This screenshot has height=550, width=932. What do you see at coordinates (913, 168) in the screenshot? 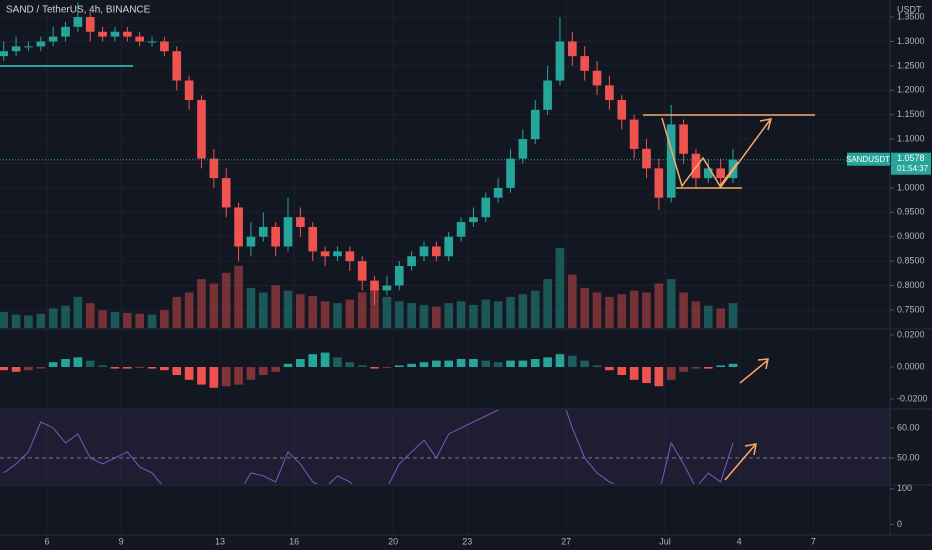
I see `countdown-label: 01:54:37` at bounding box center [913, 168].